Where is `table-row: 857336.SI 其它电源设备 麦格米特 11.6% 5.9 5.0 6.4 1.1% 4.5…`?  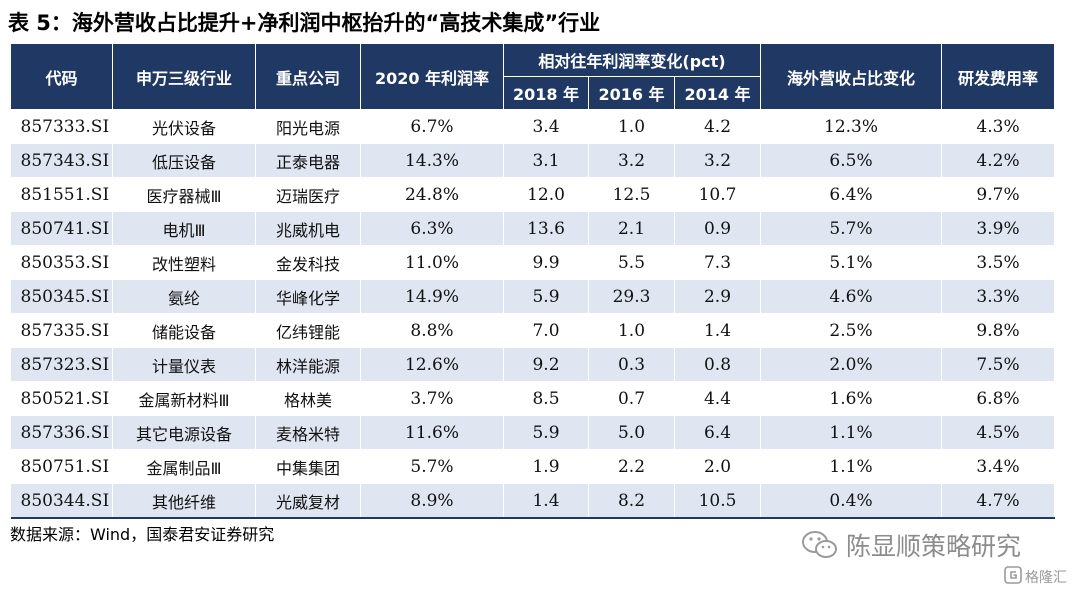
table-row: 857336.SI 其它电源设备 麦格米特 11.6% 5.9 5.0 6.4 1.1% 4.5… is located at coordinates (533, 432).